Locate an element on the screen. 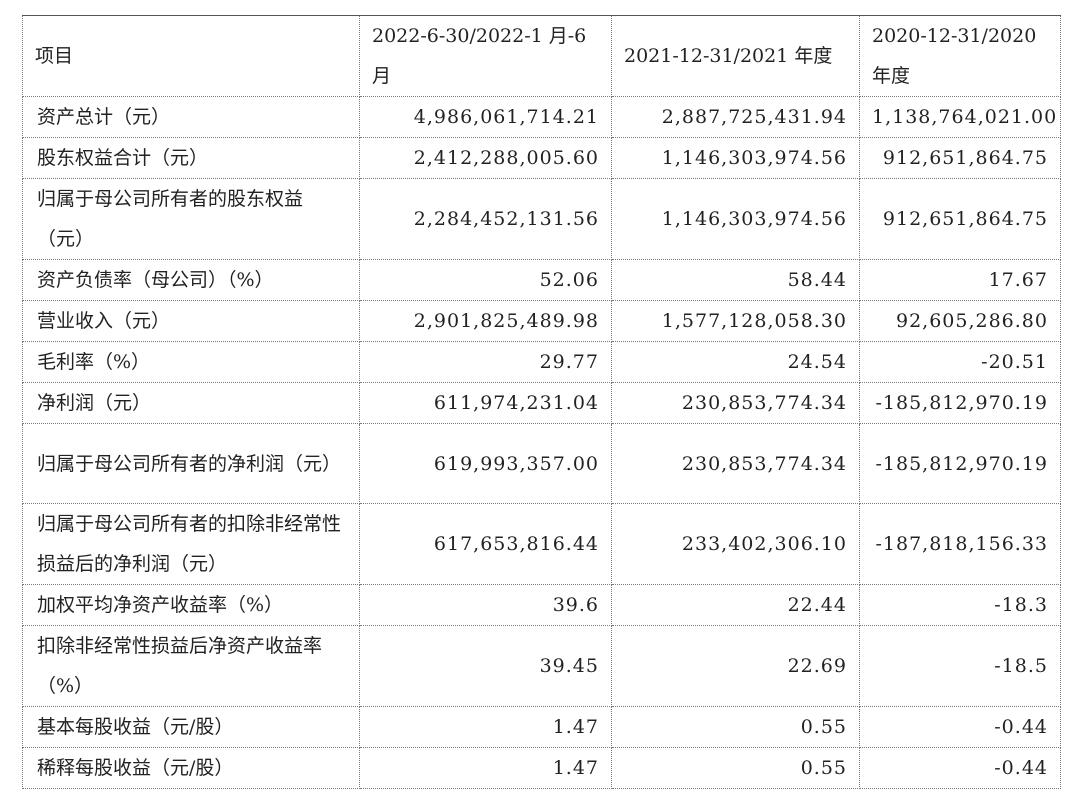 This screenshot has height=809, width=1080. cell-2021: 22.69 is located at coordinates (735, 666).